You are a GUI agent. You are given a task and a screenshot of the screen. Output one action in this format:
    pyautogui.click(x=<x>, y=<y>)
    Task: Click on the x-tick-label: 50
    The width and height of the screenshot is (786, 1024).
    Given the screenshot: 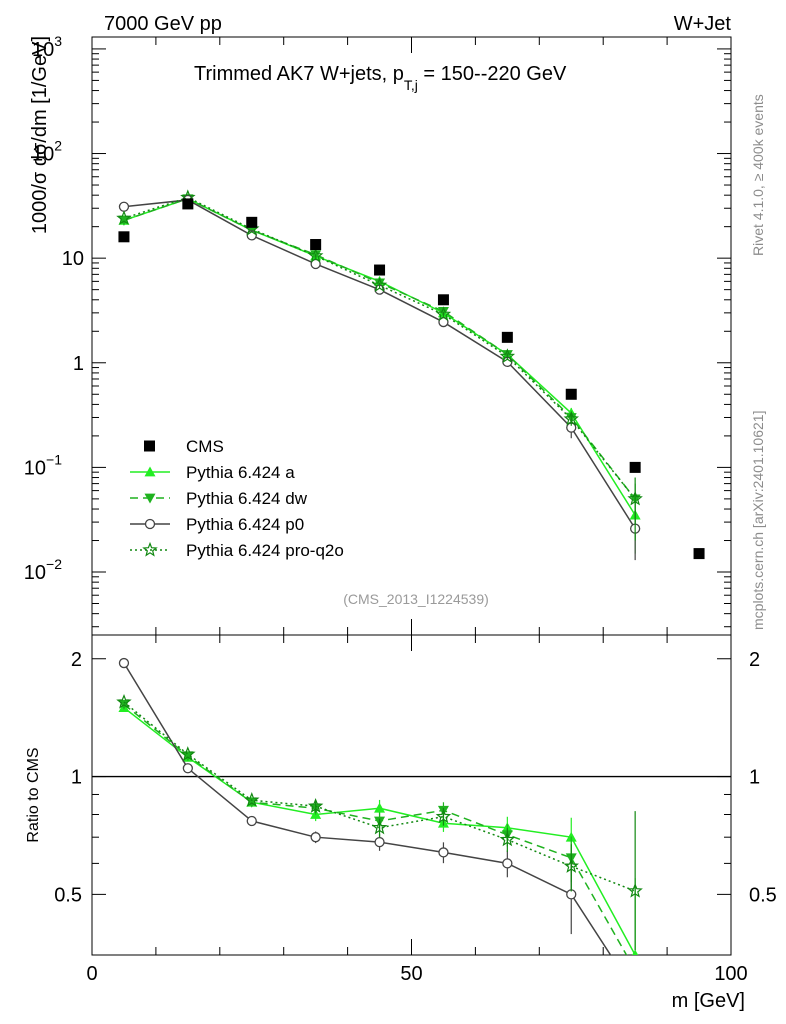 What is the action you would take?
    pyautogui.click(x=411, y=974)
    